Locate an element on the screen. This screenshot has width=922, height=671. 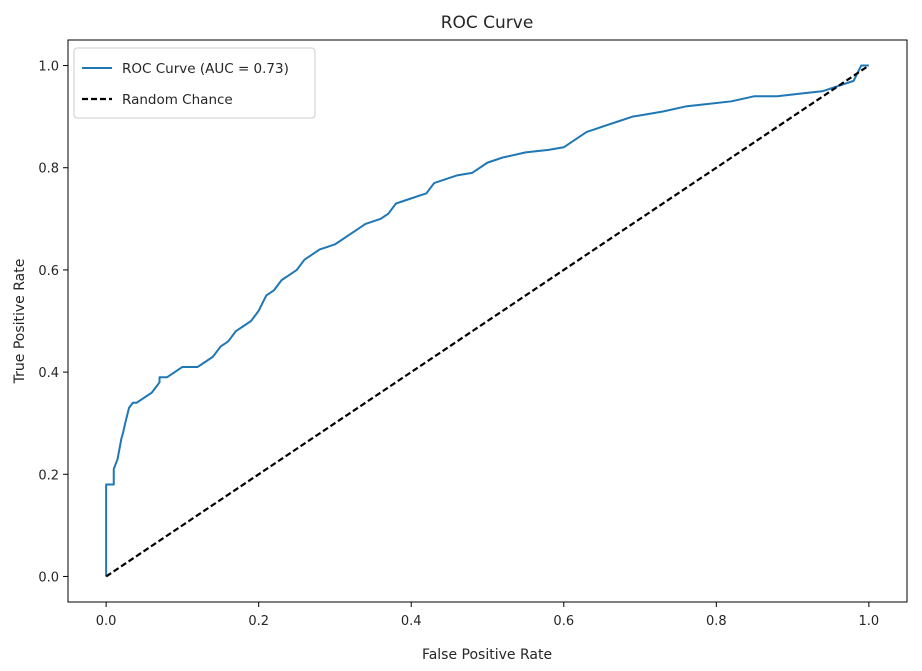
x-tick-label: 0.8 is located at coordinates (716, 621).